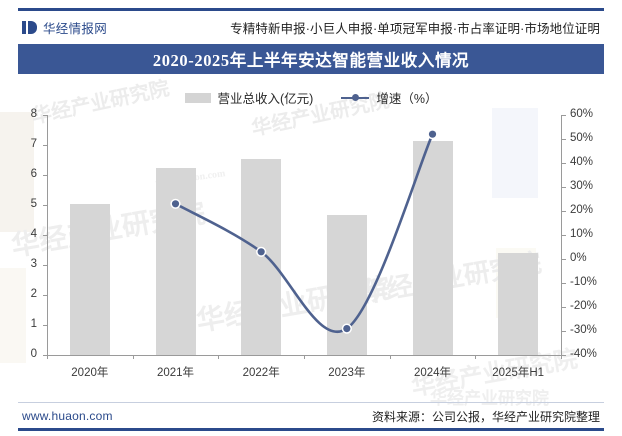  What do you see at coordinates (90, 373) in the screenshot?
I see `x-axis-label: 2020年` at bounding box center [90, 373].